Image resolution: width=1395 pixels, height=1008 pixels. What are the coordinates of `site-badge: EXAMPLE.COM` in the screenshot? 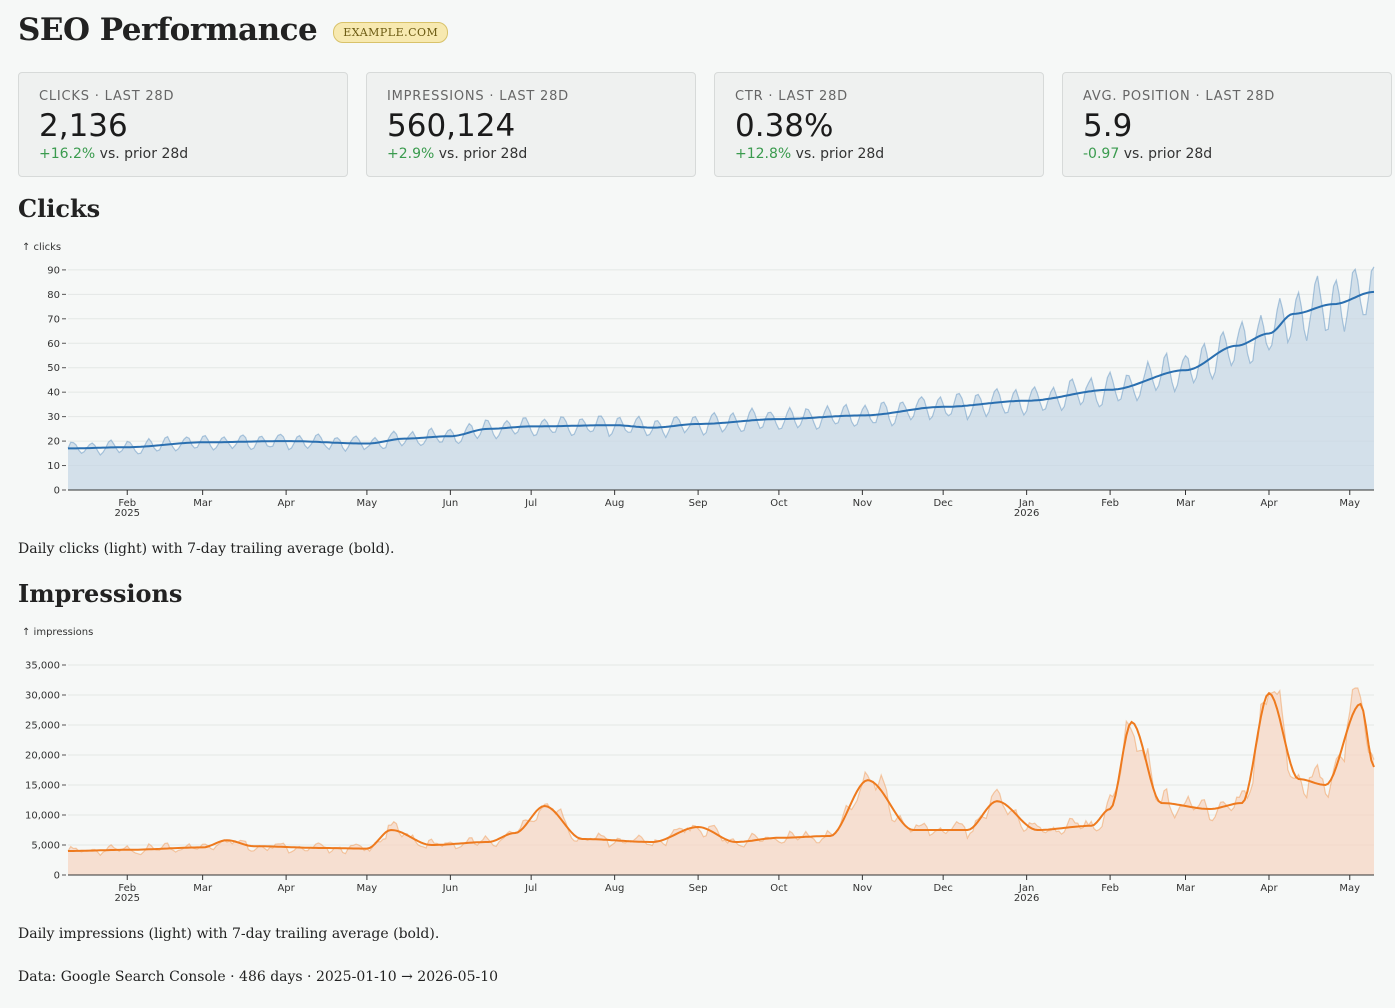 It's located at (391, 32).